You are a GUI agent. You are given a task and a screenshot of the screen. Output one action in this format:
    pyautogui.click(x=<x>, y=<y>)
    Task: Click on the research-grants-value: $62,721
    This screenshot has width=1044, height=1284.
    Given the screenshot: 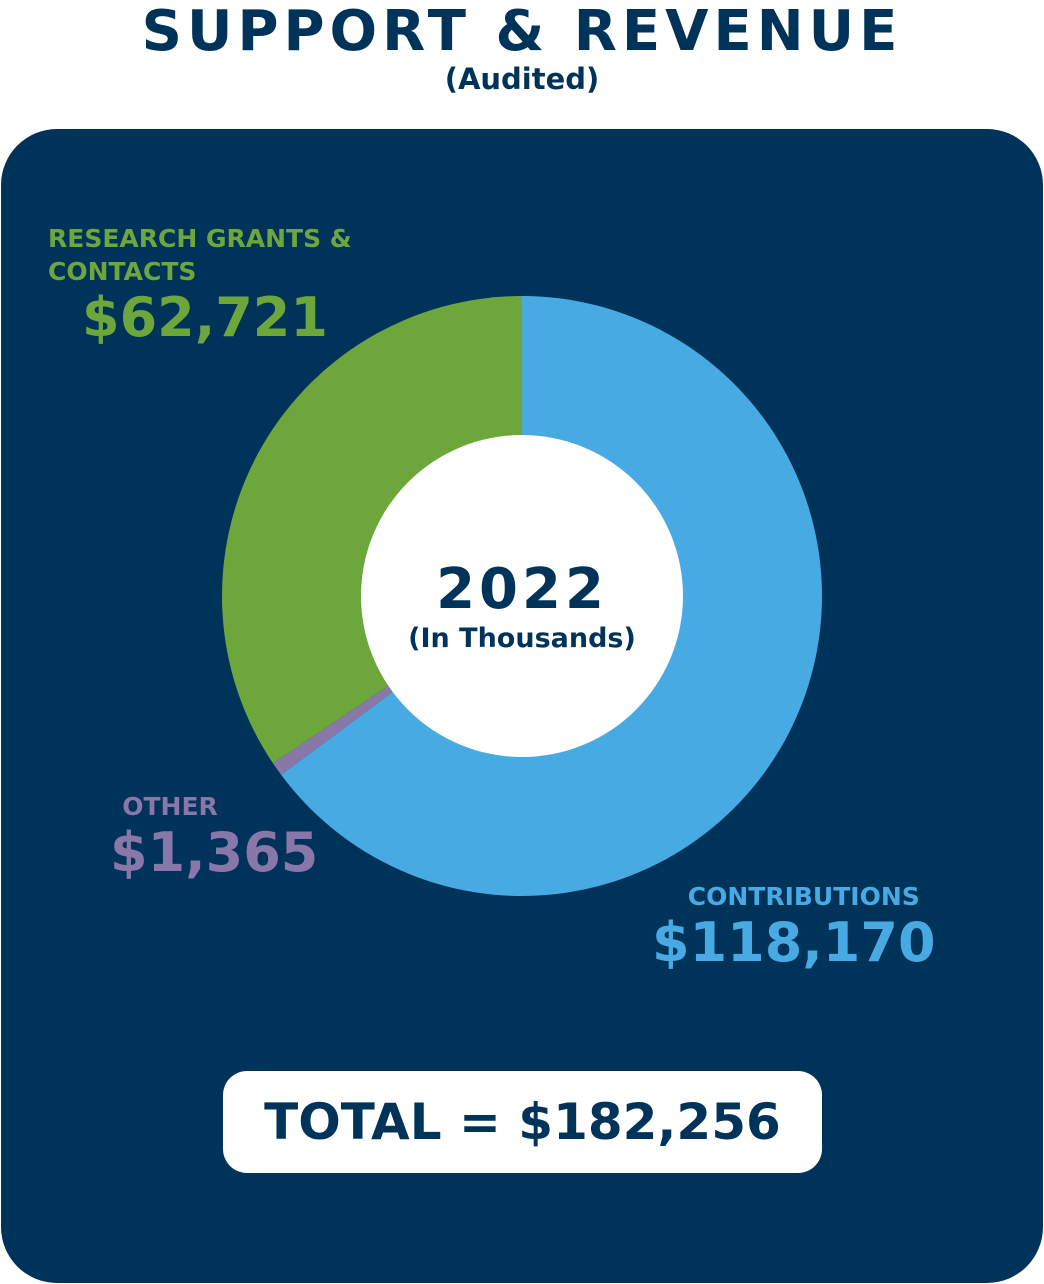 What is the action you would take?
    pyautogui.click(x=205, y=317)
    